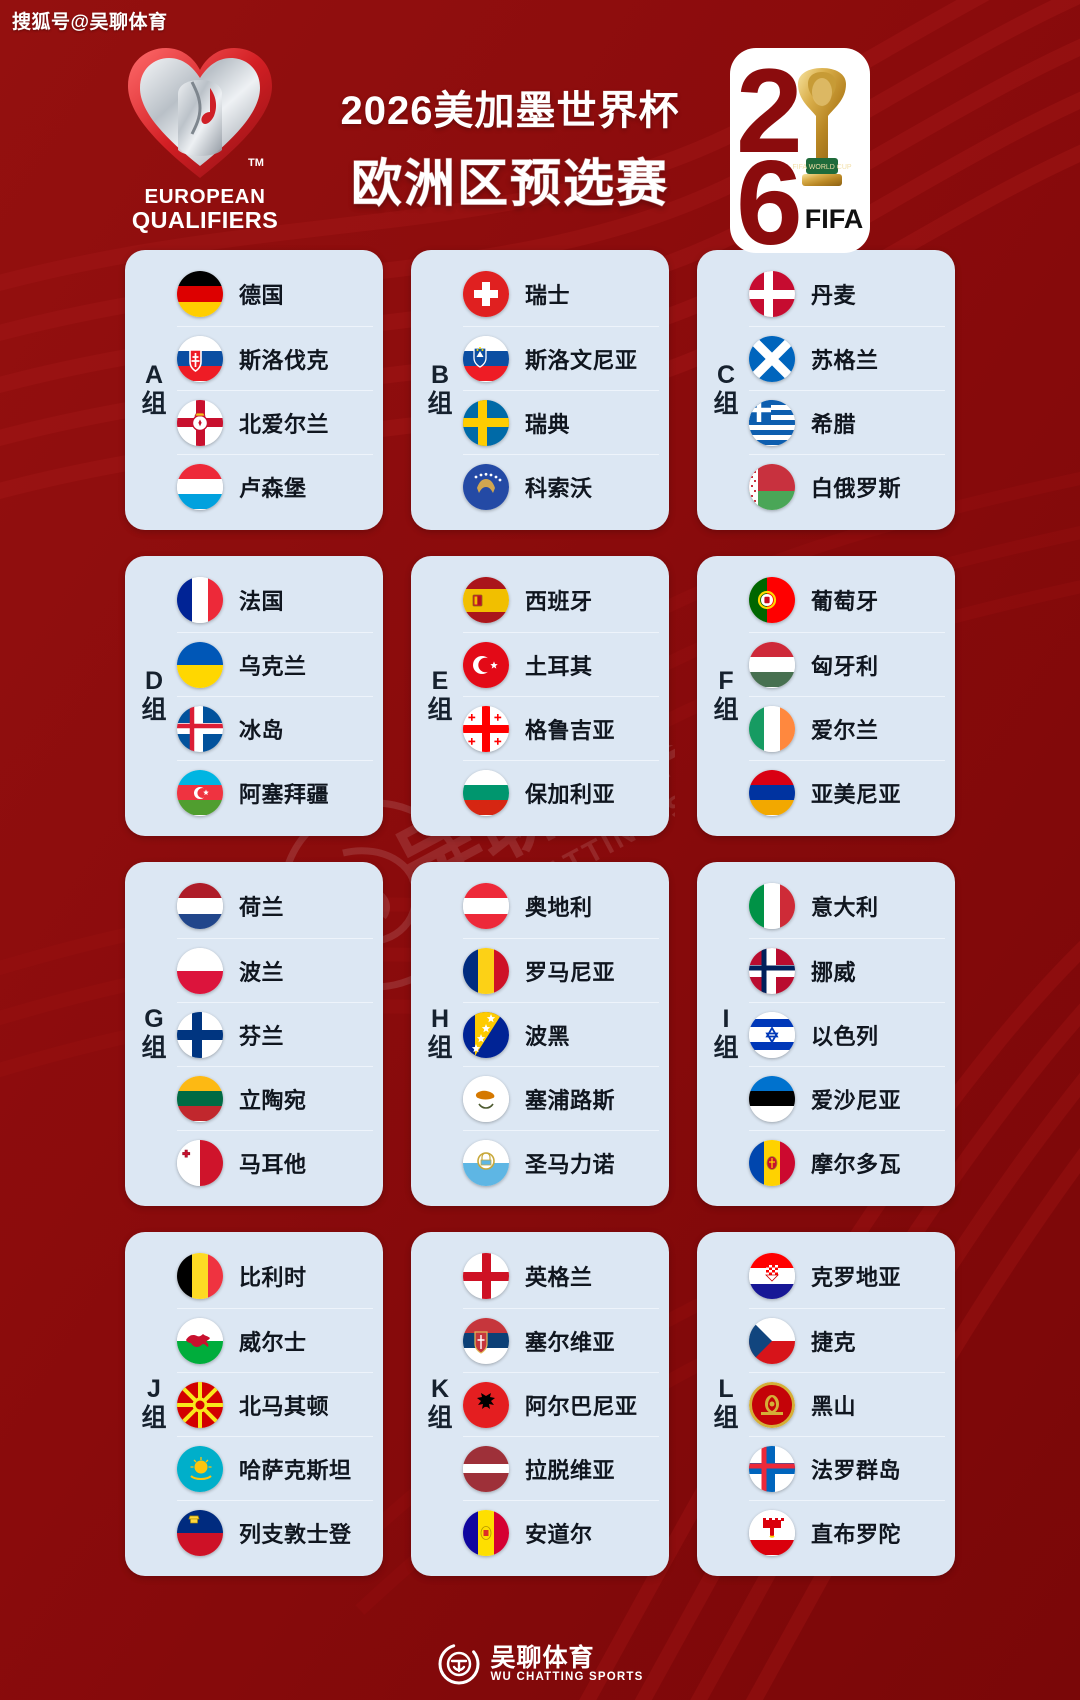 The height and width of the screenshot is (1700, 1080). Describe the element at coordinates (200, 140) in the screenshot. I see `european-qualifiers-logo: TM EUROPEAN QUALIFIERS` at that location.